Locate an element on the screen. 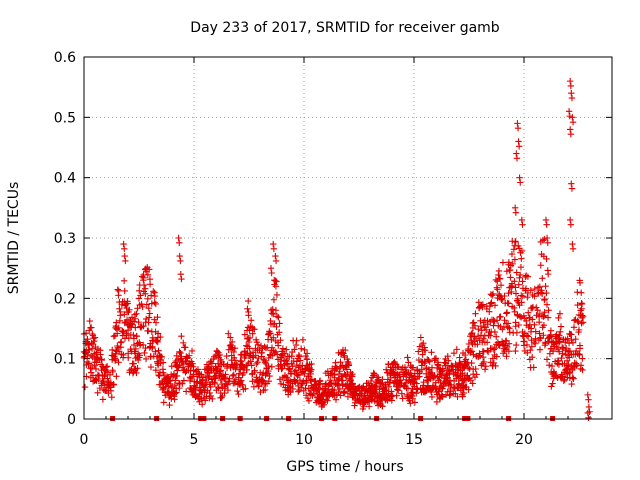 This screenshot has height=480, width=640. y-tick-label: 0 is located at coordinates (71, 420).